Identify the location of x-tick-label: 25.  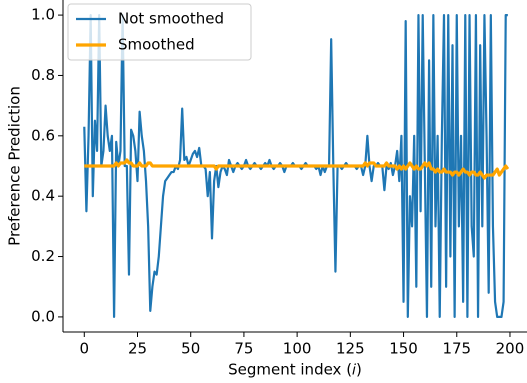
(137, 349).